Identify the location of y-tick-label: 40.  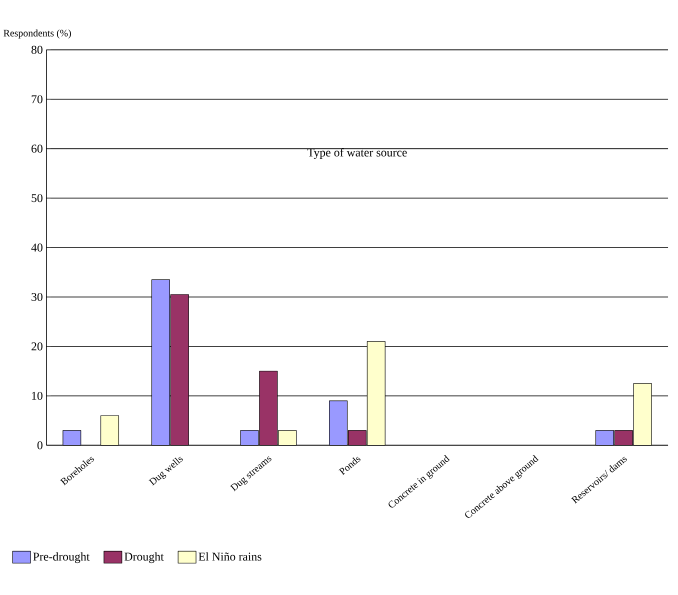
(36, 248).